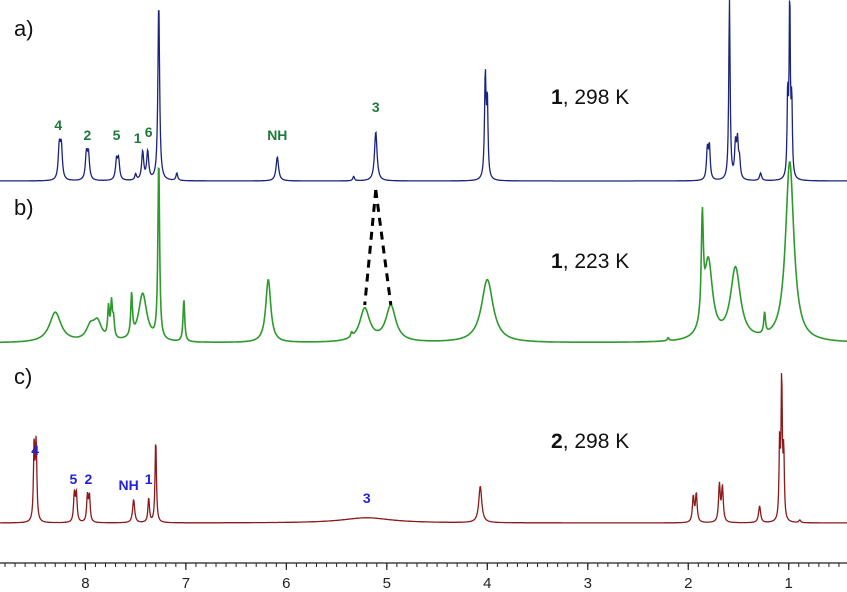 The height and width of the screenshot is (592, 847). What do you see at coordinates (24, 207) in the screenshot?
I see `panel-label: b)` at bounding box center [24, 207].